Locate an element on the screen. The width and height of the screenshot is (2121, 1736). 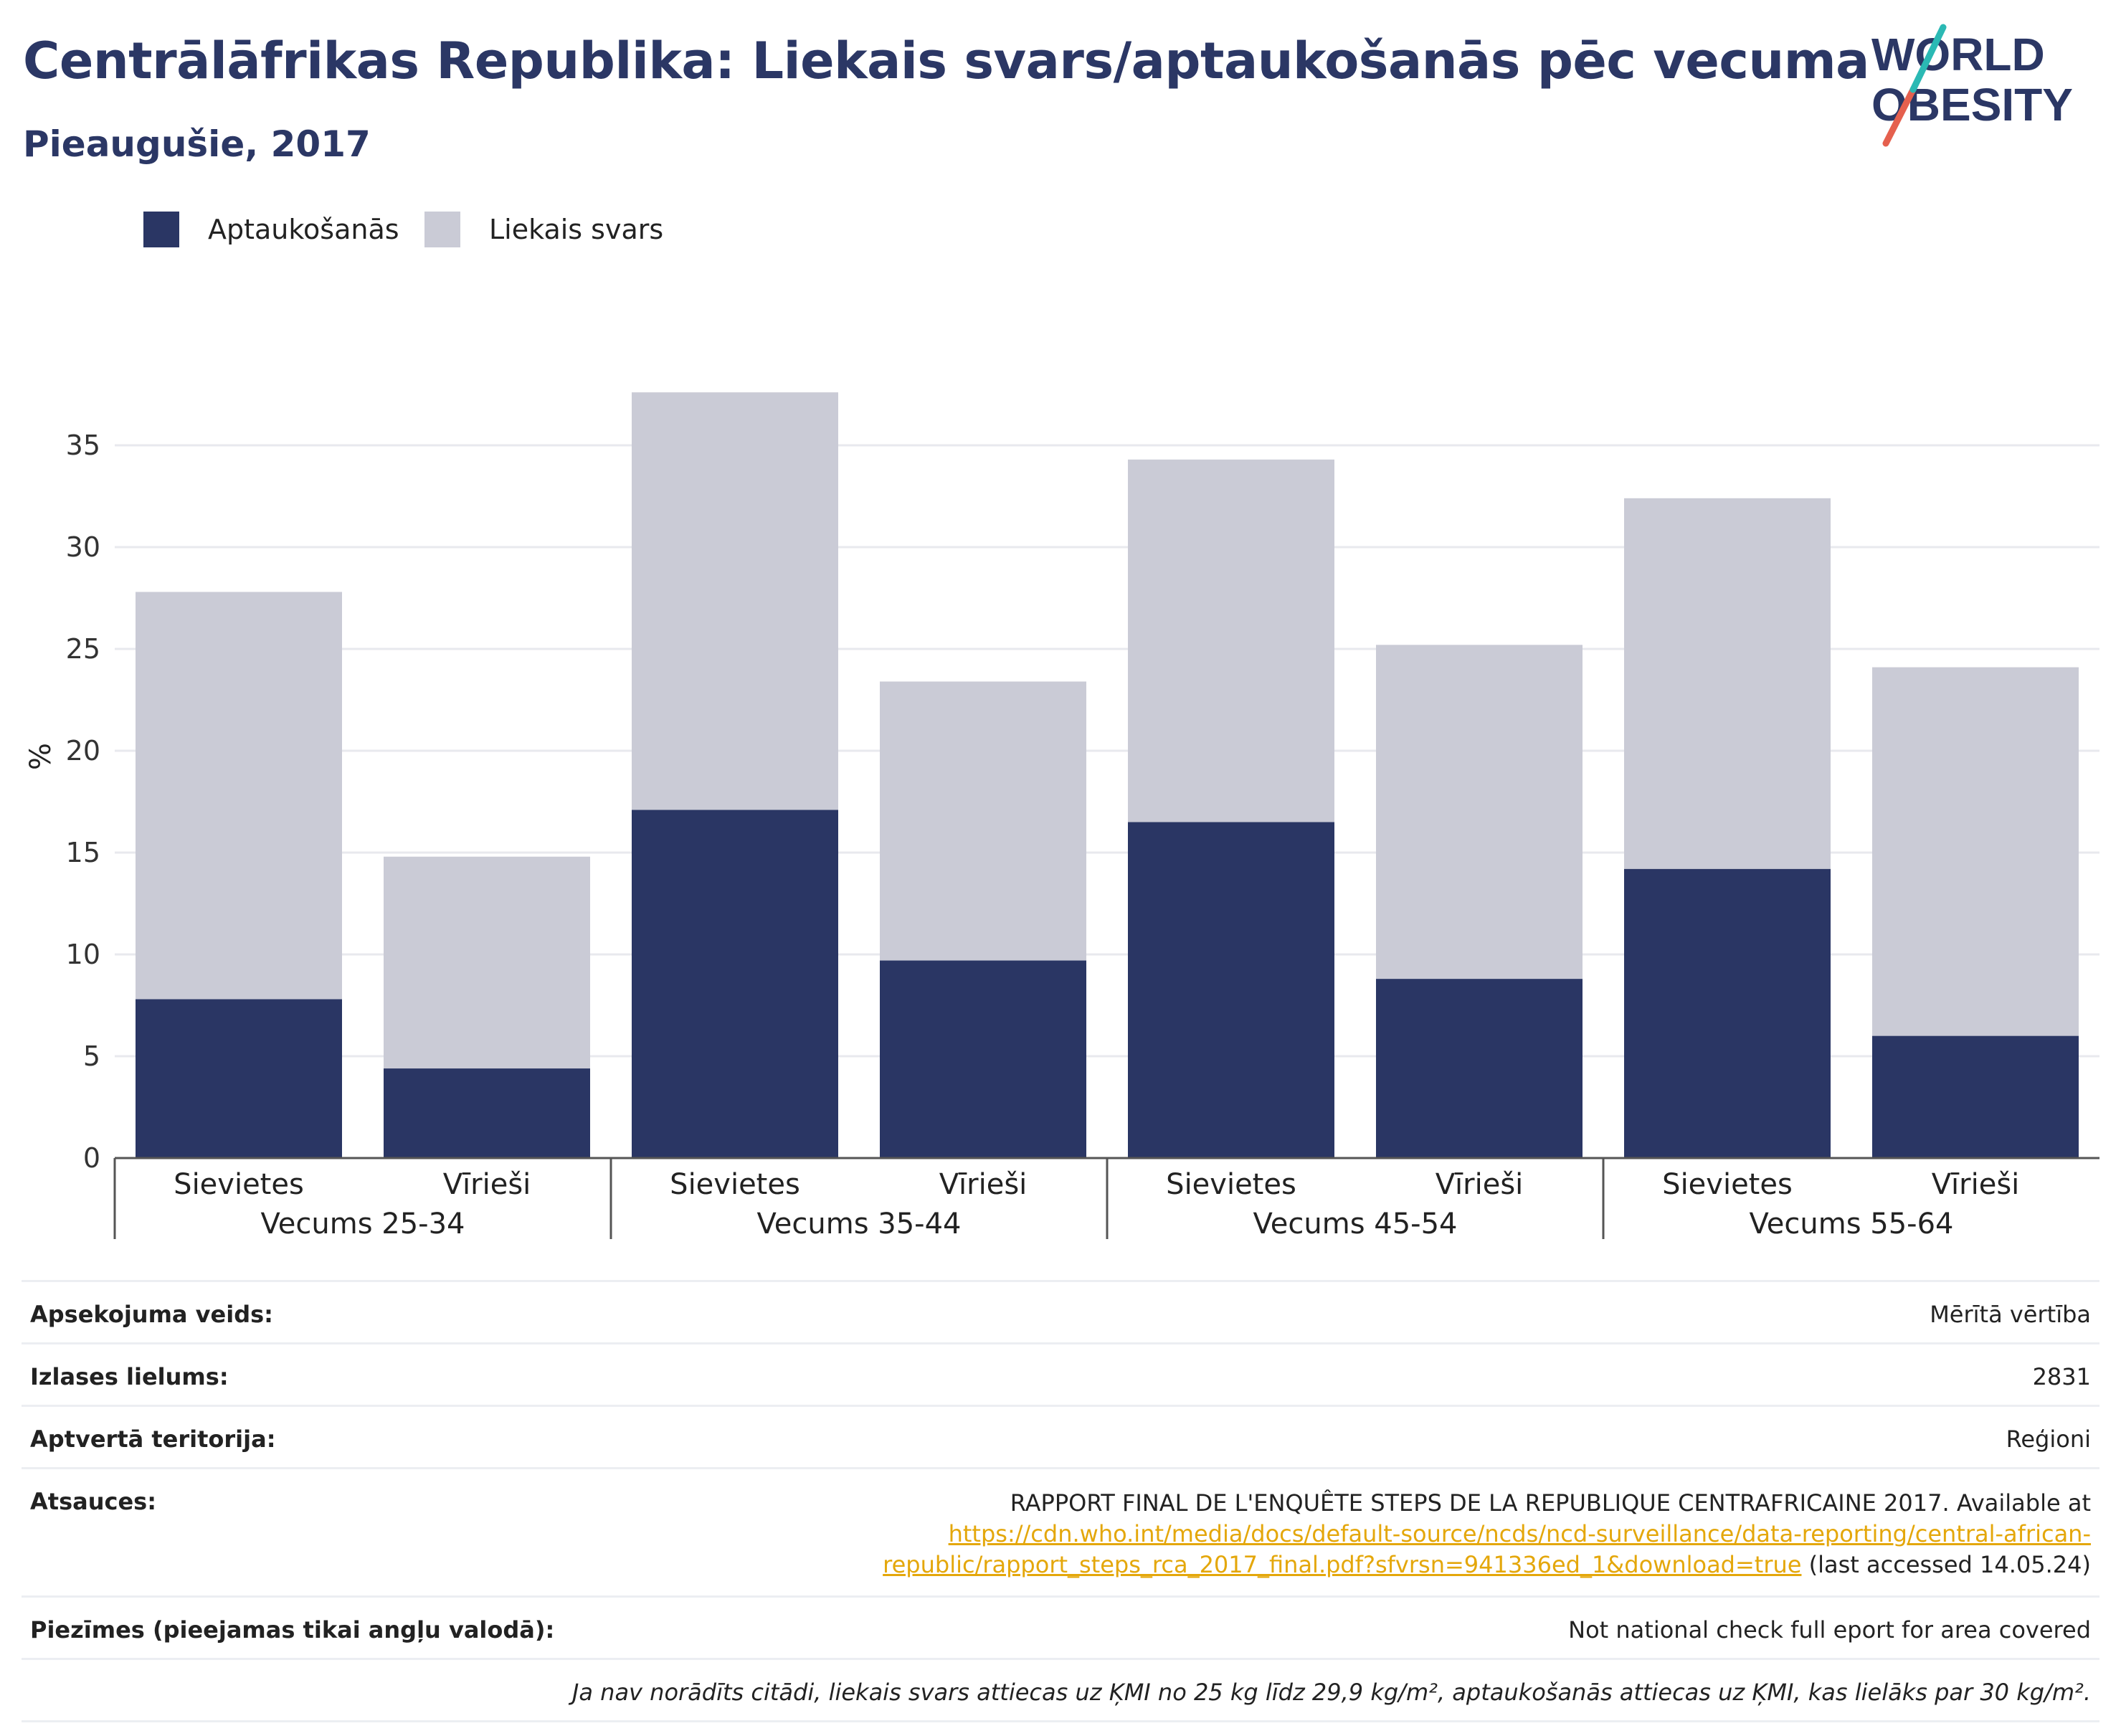
y-tick-label: 5 is located at coordinates (91, 1056).